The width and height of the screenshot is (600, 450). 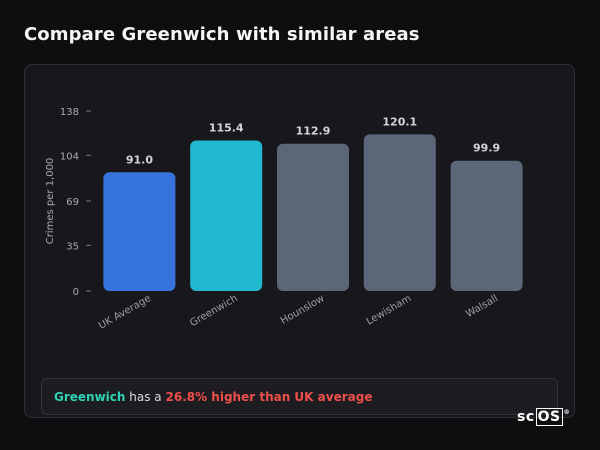 What do you see at coordinates (69, 112) in the screenshot?
I see `y-tick-label: 138` at bounding box center [69, 112].